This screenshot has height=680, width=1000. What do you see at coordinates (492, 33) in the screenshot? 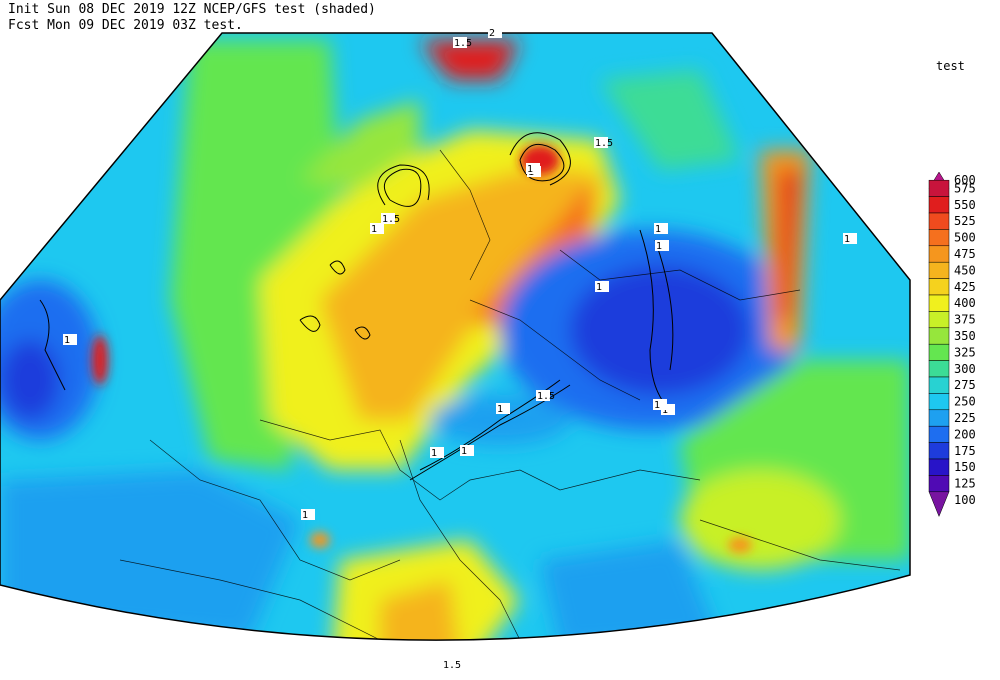
I see `contour-label: 2` at bounding box center [492, 33].